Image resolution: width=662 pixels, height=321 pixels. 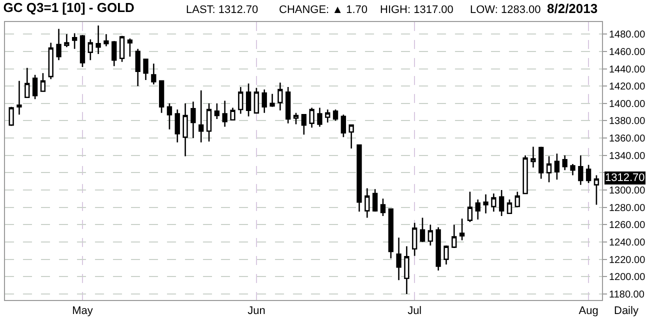 I want to click on y-tick-label: 1440.00, so click(x=627, y=70).